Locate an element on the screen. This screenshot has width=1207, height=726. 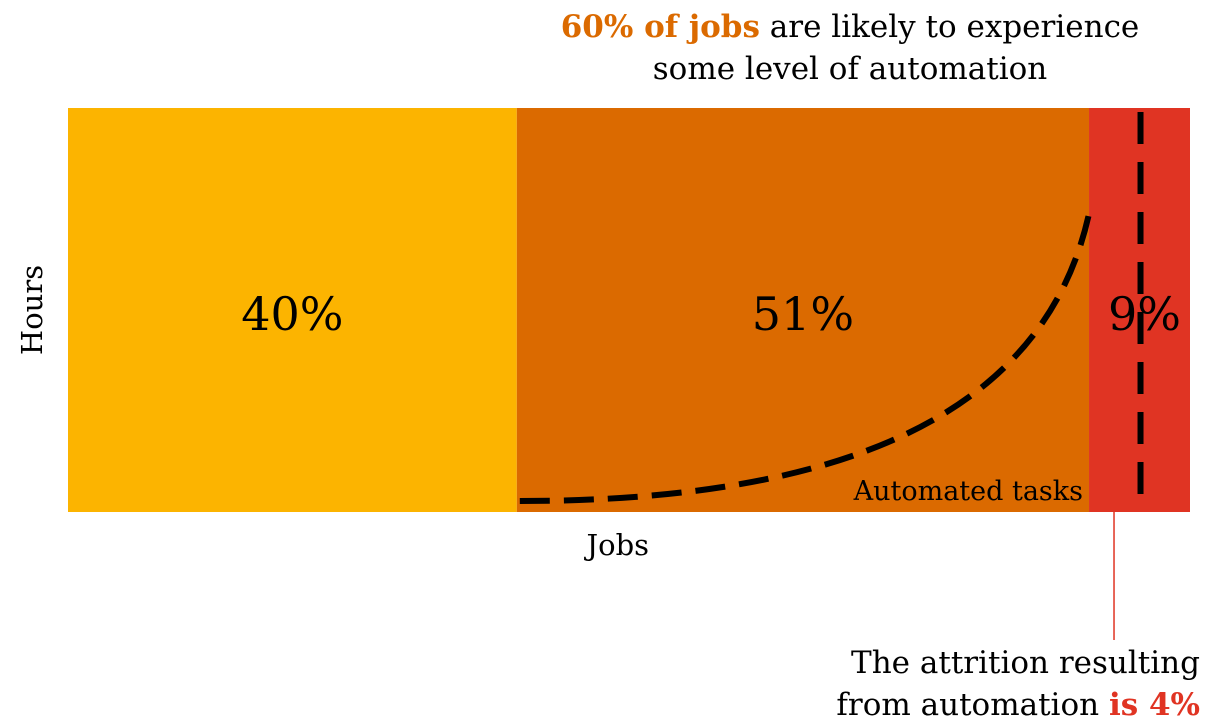
footnote-line2-plain: from automation is located at coordinates (972, 705).